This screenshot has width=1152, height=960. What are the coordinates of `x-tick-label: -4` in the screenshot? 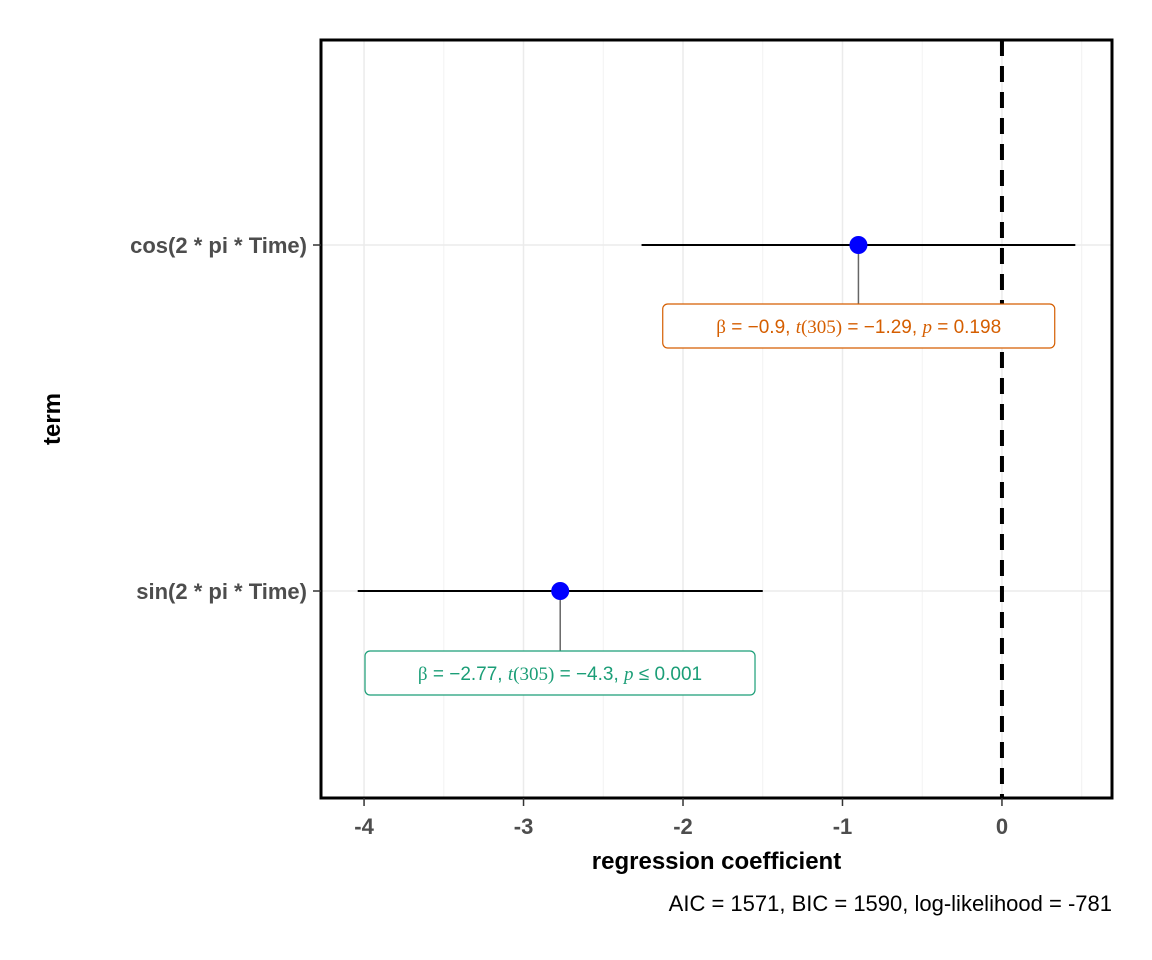 It's located at (364, 826).